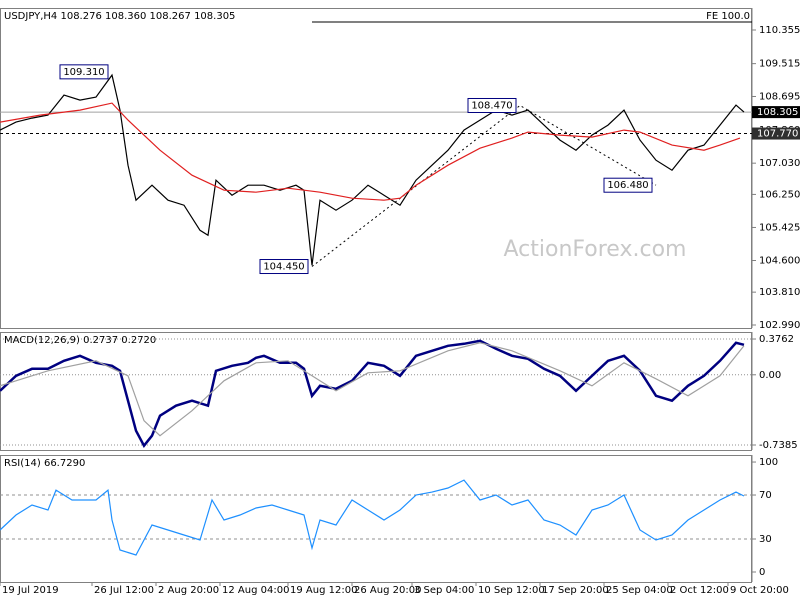 This screenshot has width=800, height=600. What do you see at coordinates (699, 590) in the screenshot?
I see `x-tick-label: 2 Oct 12:00` at bounding box center [699, 590].